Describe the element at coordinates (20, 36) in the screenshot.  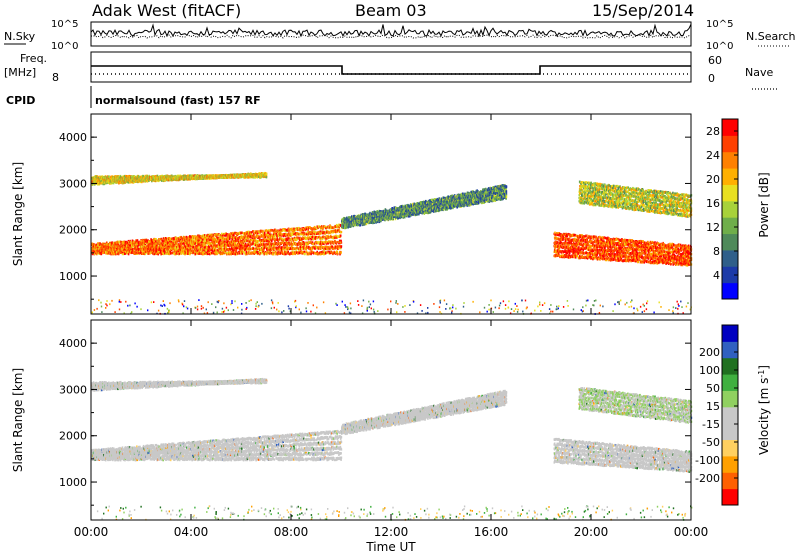
I see `nsky-label: N.Sky` at that location.